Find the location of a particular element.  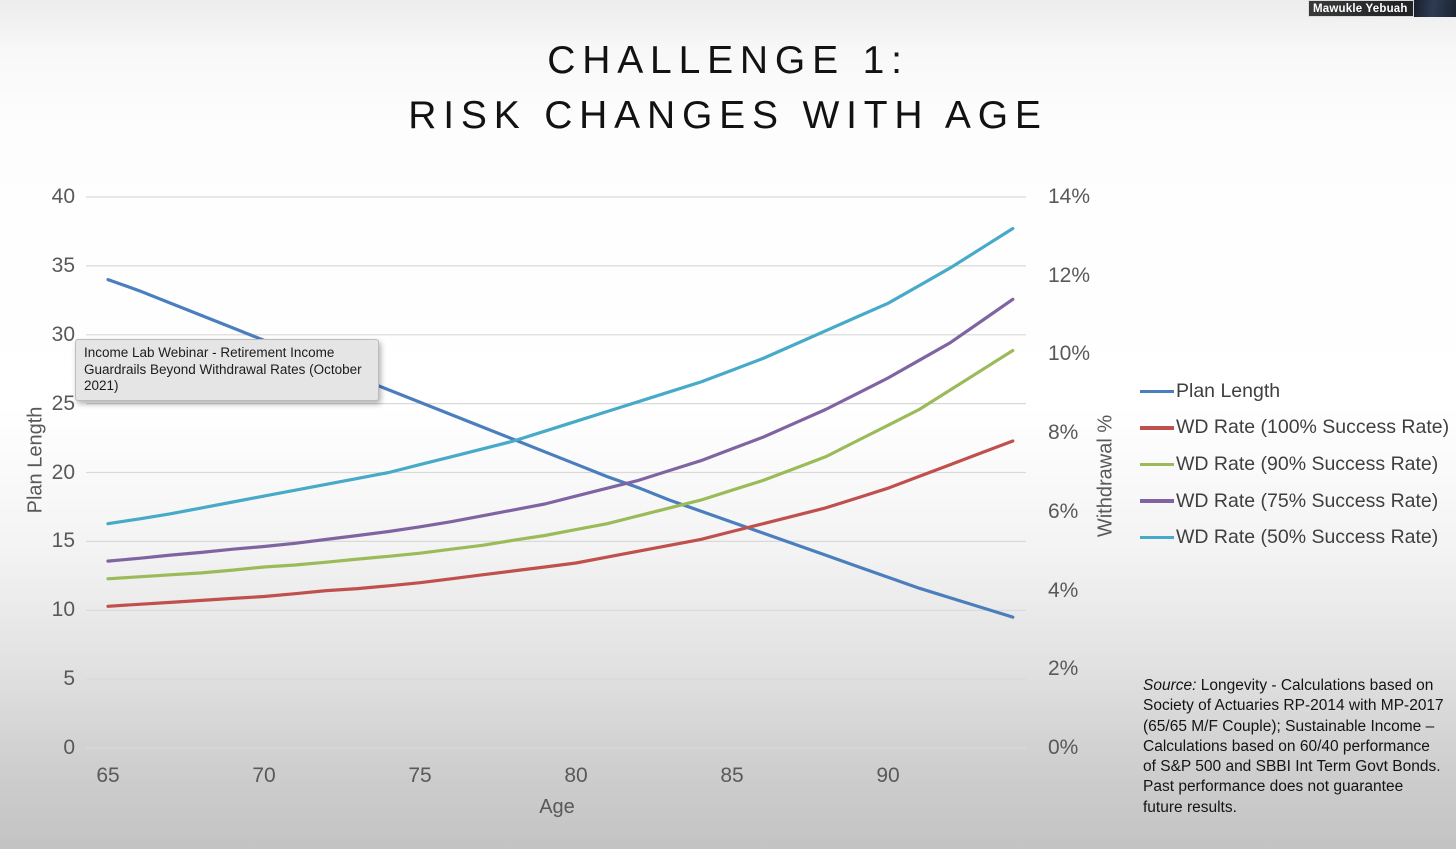

legend-item: WD Rate (75% Success Rate) is located at coordinates (1294, 501).